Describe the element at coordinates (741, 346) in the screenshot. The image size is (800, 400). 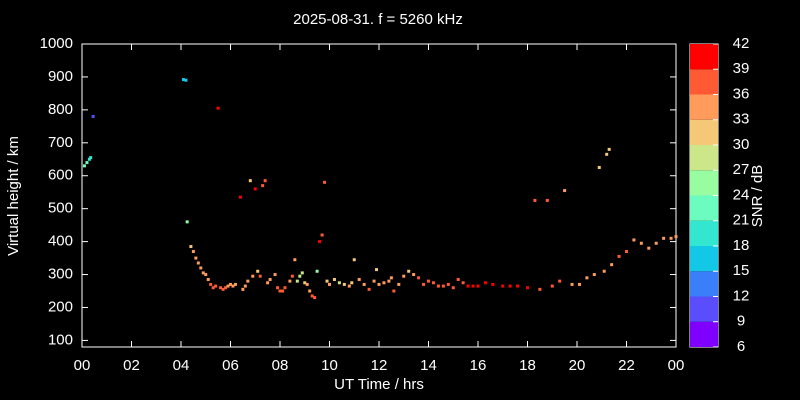
I see `colorbar-tick-label: 6` at that location.